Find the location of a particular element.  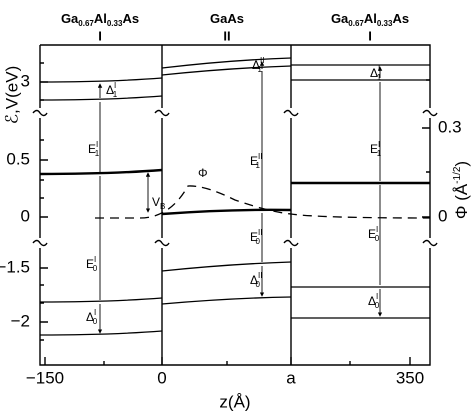

label-main: V is located at coordinates (156, 202).